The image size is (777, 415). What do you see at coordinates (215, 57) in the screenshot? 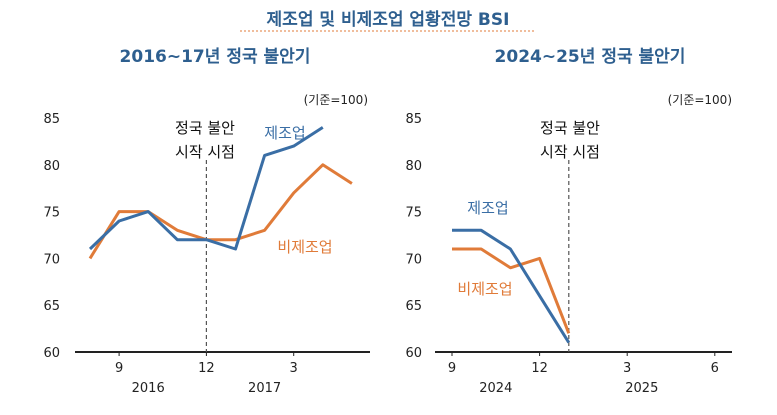
I see `panel-title: 2016~17년 정국 불안기` at bounding box center [215, 57].